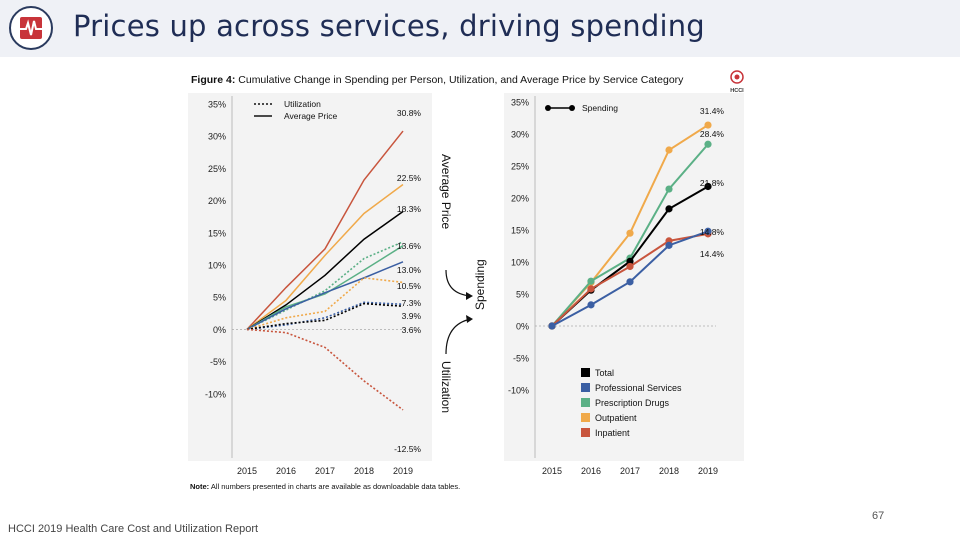 This screenshot has height=540, width=960. Describe the element at coordinates (217, 137) in the screenshot. I see `left-y-tick-label: 30%` at that location.